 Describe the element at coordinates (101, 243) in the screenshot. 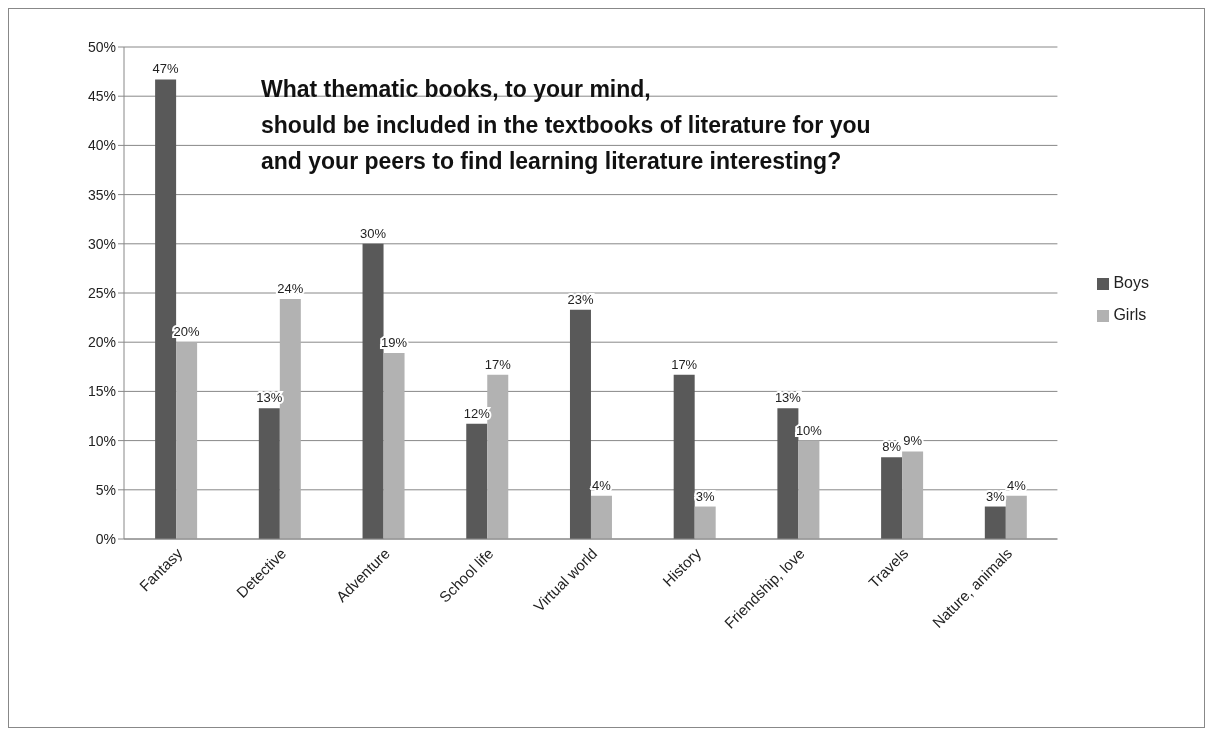

I see `y-tick-label: 30%` at that location.